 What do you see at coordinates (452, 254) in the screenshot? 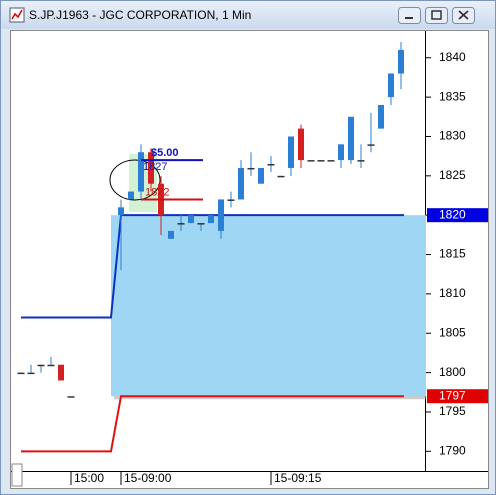
I see `y-tick-label: 1815` at bounding box center [452, 254].